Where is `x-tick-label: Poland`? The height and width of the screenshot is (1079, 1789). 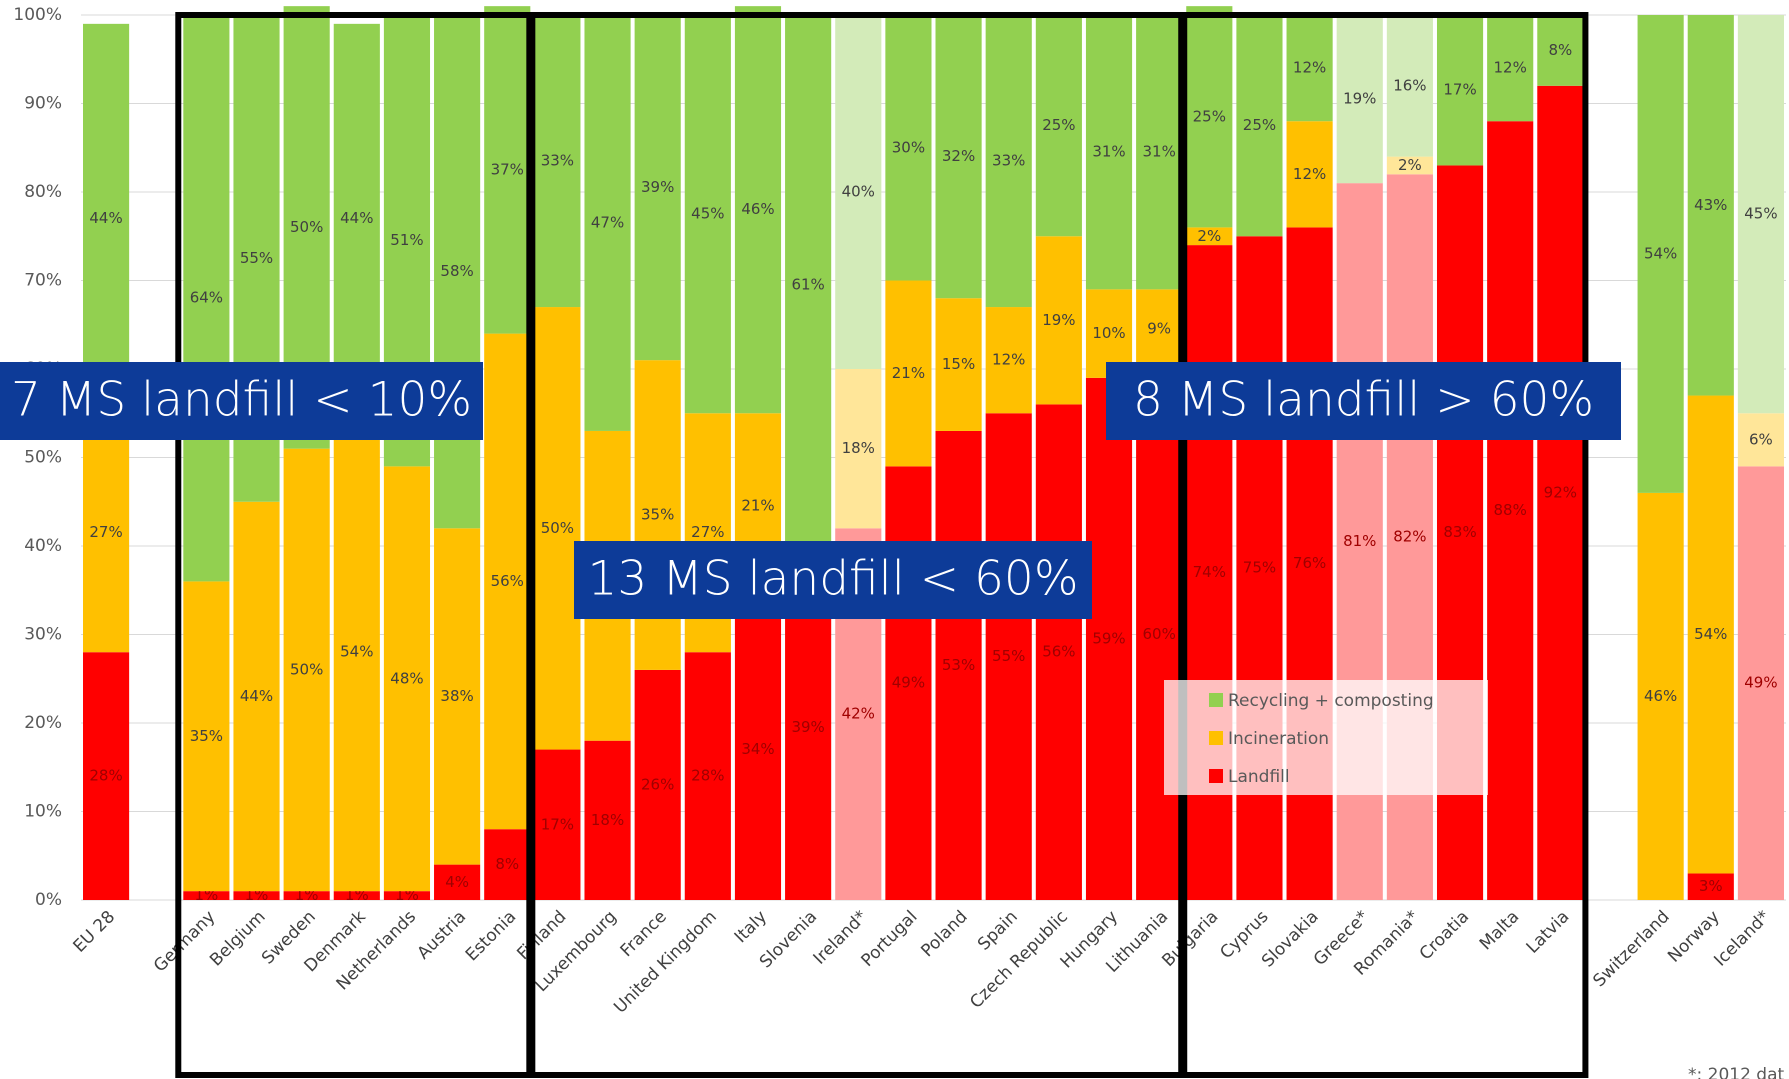 x-tick-label: Poland is located at coordinates (944, 934).